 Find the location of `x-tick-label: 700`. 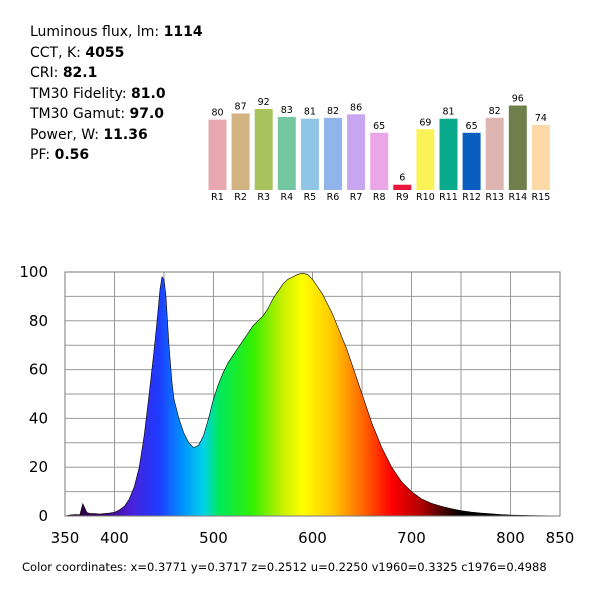

x-tick-label: 700 is located at coordinates (411, 538).